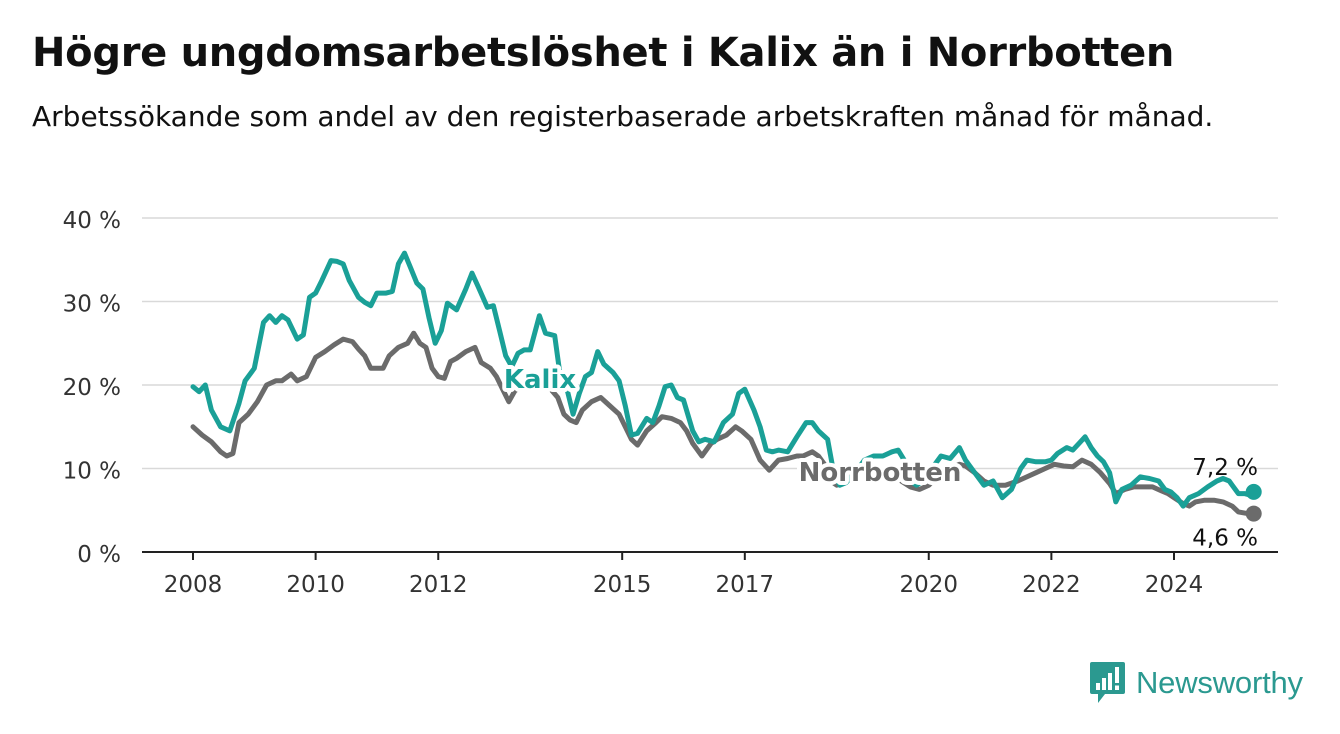 This screenshot has width=1340, height=734. Describe the element at coordinates (92, 472) in the screenshot. I see `y-tick-label: 10 %` at that location.